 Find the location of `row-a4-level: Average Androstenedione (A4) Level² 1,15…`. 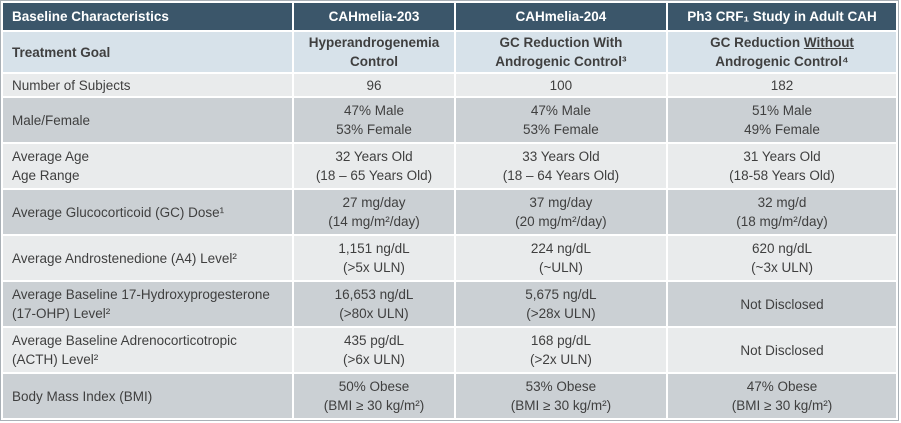

row-a4-level: Average Androstenedione (A4) Level² 1,15… is located at coordinates (449, 258).